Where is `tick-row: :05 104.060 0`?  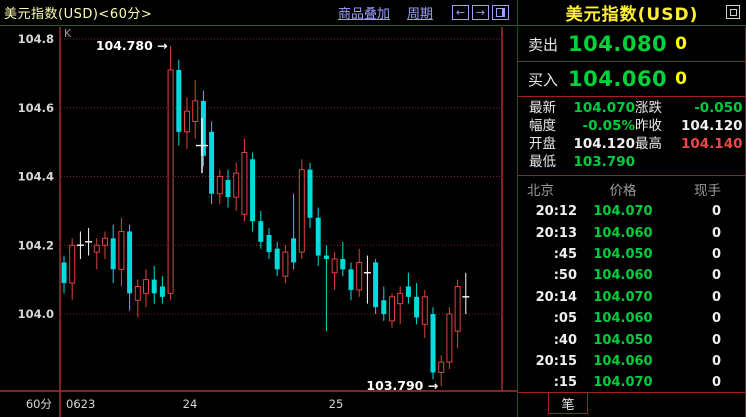 tick-row: :05 104.060 0 is located at coordinates (631, 318).